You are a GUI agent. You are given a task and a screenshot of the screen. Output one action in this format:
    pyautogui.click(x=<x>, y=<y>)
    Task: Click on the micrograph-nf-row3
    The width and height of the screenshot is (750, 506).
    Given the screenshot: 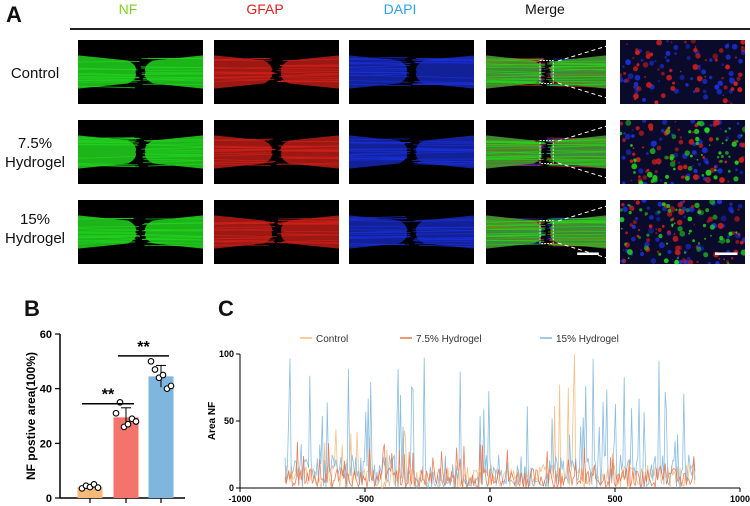 What is the action you would take?
    pyautogui.click(x=140, y=232)
    